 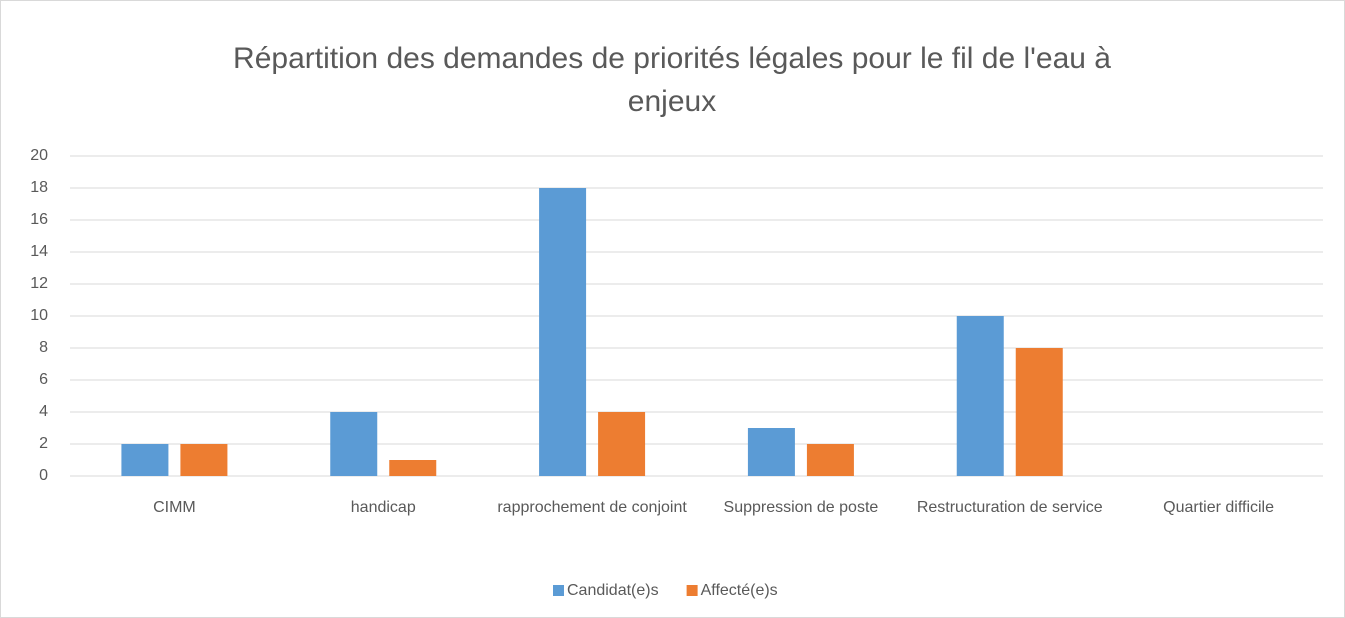 I want to click on legend-label: Candidat(e)s, so click(x=613, y=590).